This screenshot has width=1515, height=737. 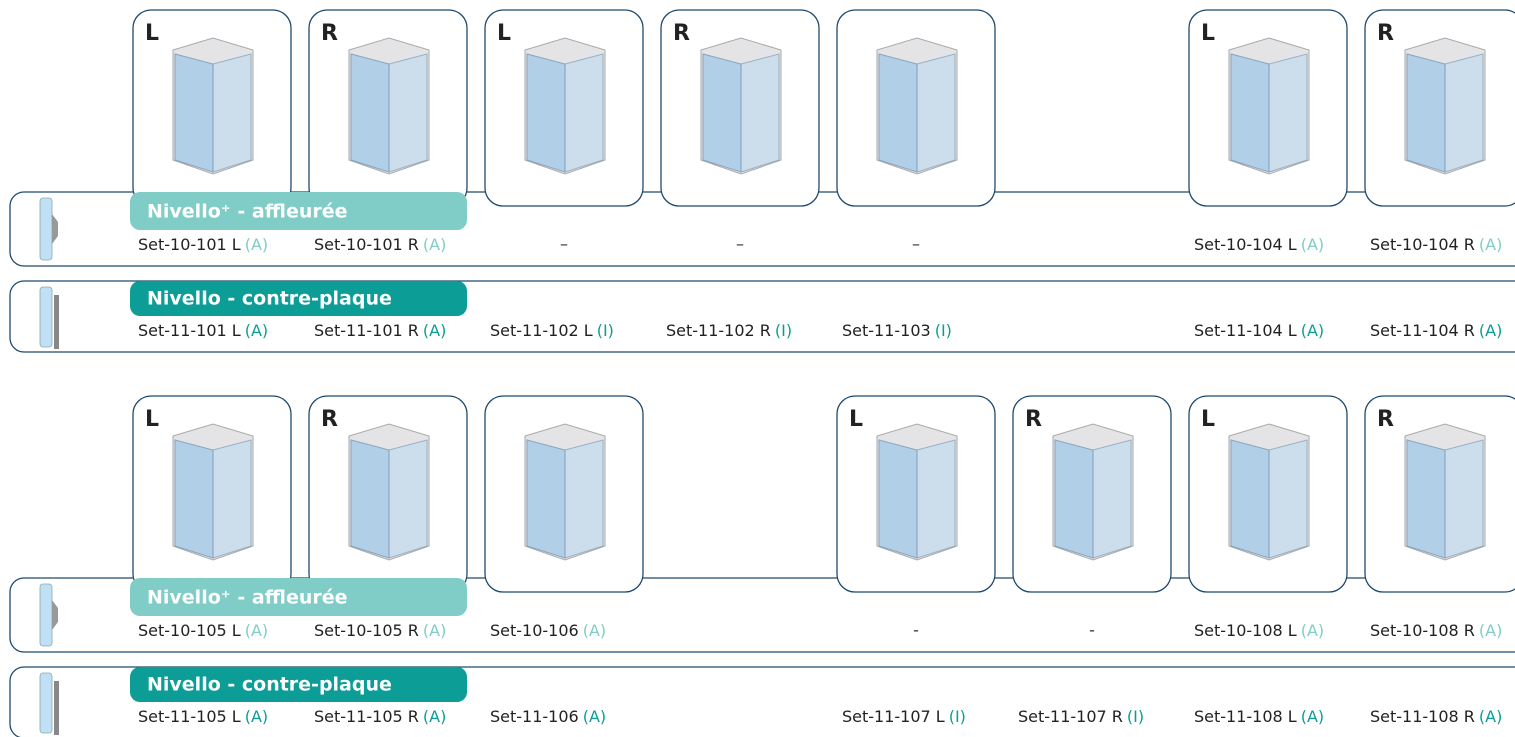 I want to click on set-code: Set-11-102 L (I), so click(x=552, y=330).